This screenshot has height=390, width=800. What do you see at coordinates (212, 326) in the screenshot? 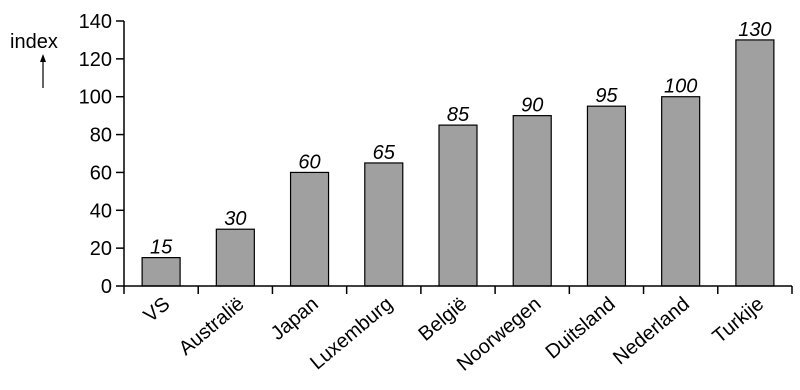
I see `category-label: Australië` at bounding box center [212, 326].